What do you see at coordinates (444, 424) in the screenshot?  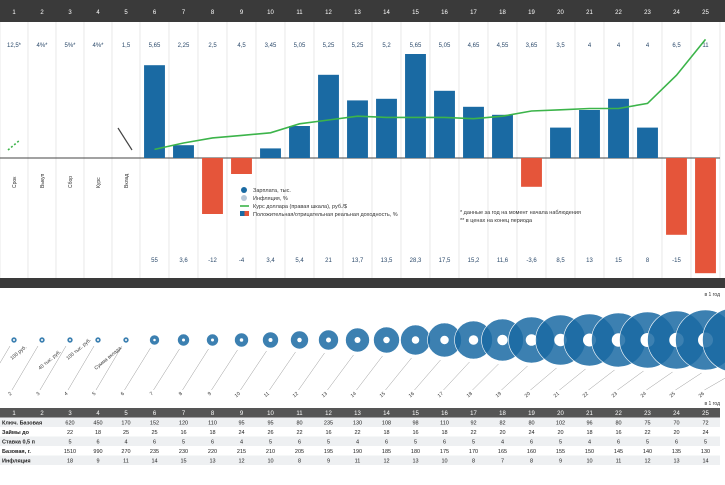 I see `table-cell: 110` at bounding box center [444, 424].